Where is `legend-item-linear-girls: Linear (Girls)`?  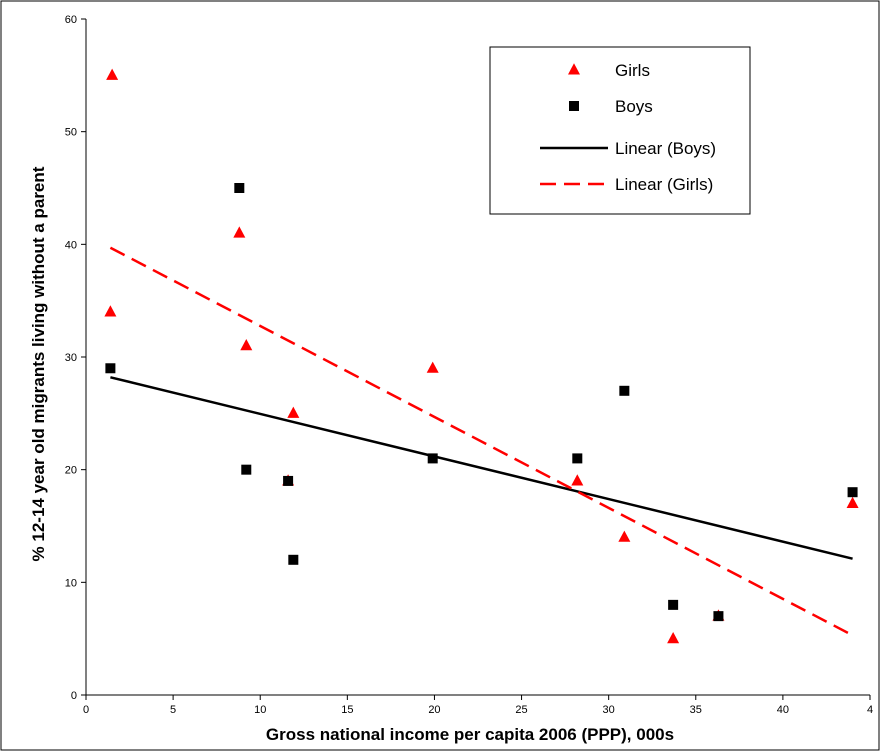
legend-item-linear-girls: Linear (Girls) is located at coordinates (626, 184).